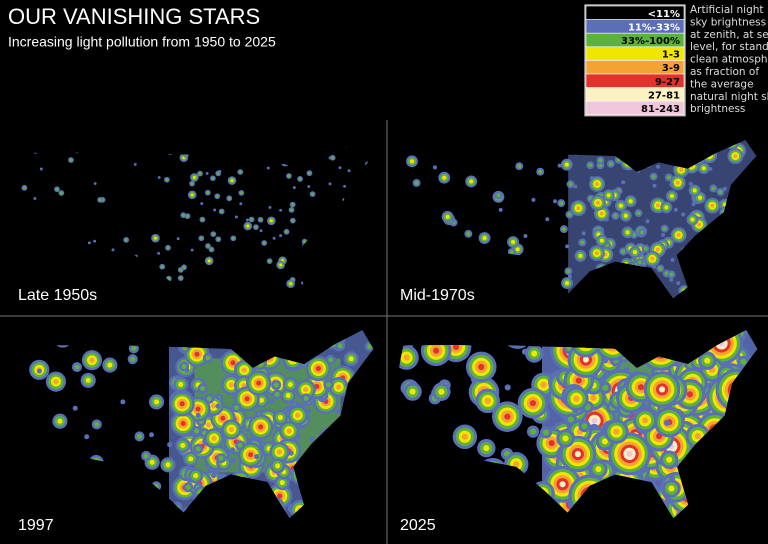 The height and width of the screenshot is (544, 768). I want to click on legend-description: the average, so click(722, 84).